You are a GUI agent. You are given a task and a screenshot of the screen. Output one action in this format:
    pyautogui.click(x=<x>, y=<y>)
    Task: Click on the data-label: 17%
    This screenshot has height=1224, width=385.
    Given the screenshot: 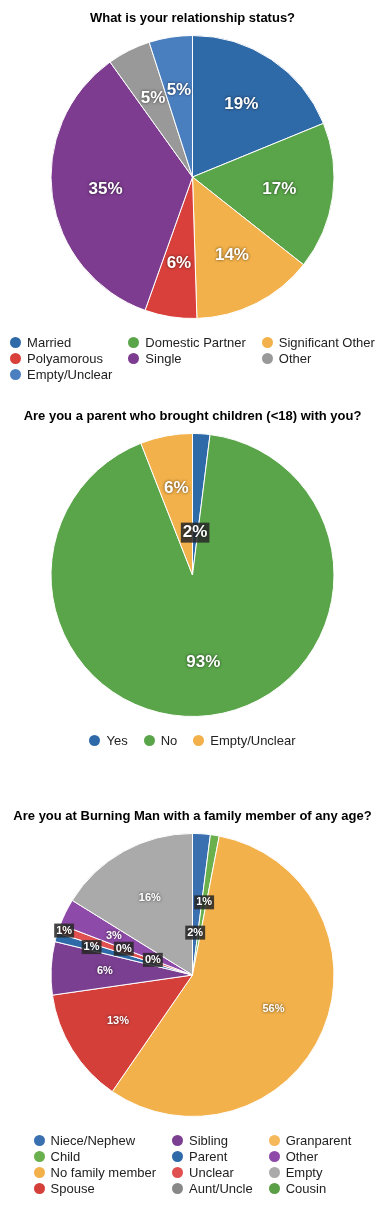 What is the action you would take?
    pyautogui.click(x=279, y=188)
    